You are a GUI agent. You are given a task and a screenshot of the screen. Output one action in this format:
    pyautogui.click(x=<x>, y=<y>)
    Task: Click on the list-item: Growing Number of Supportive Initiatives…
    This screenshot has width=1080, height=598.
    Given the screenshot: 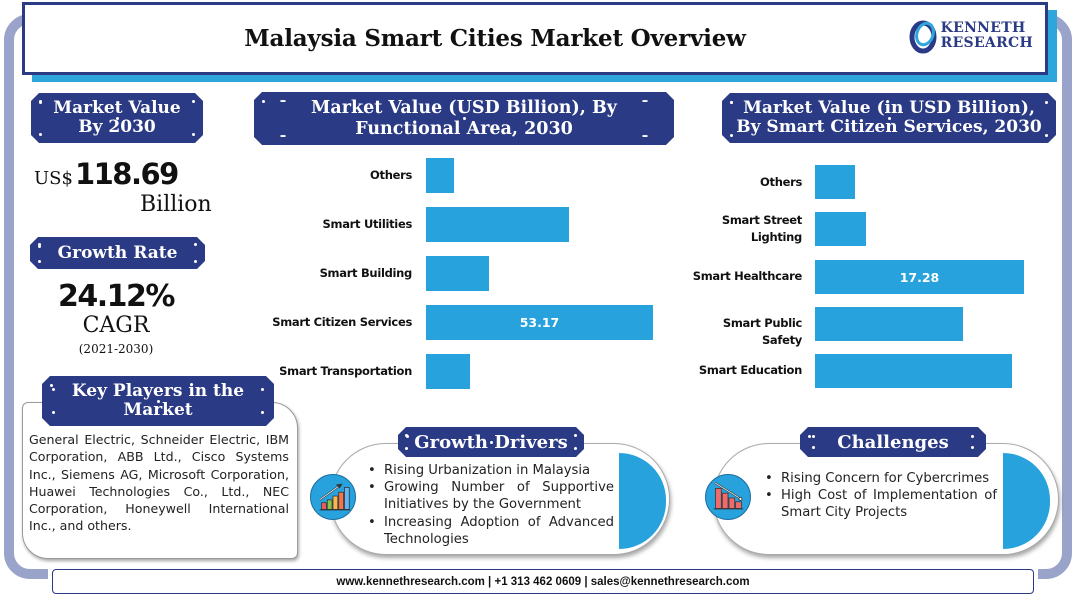 What is the action you would take?
    pyautogui.click(x=490, y=496)
    